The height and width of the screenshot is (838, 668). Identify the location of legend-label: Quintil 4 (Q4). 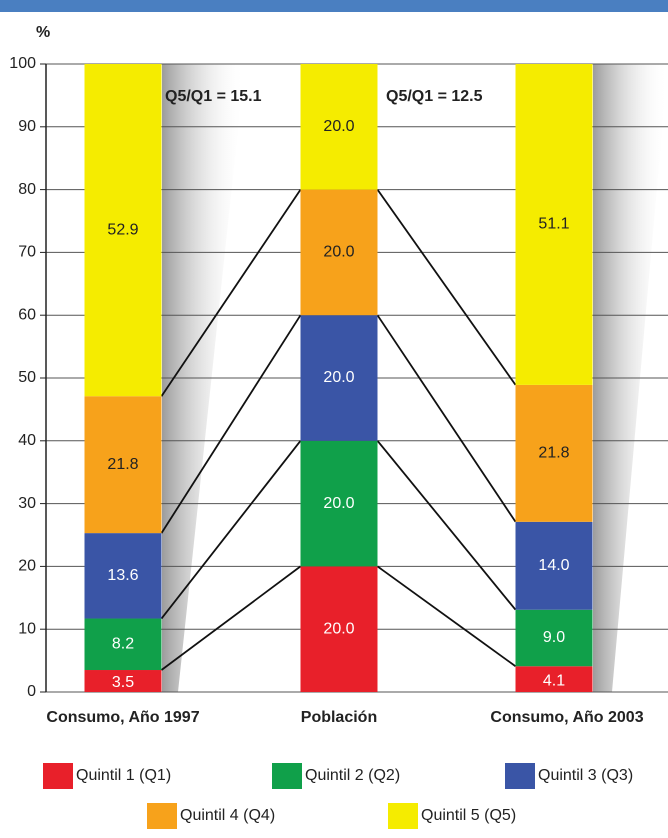
(227, 815).